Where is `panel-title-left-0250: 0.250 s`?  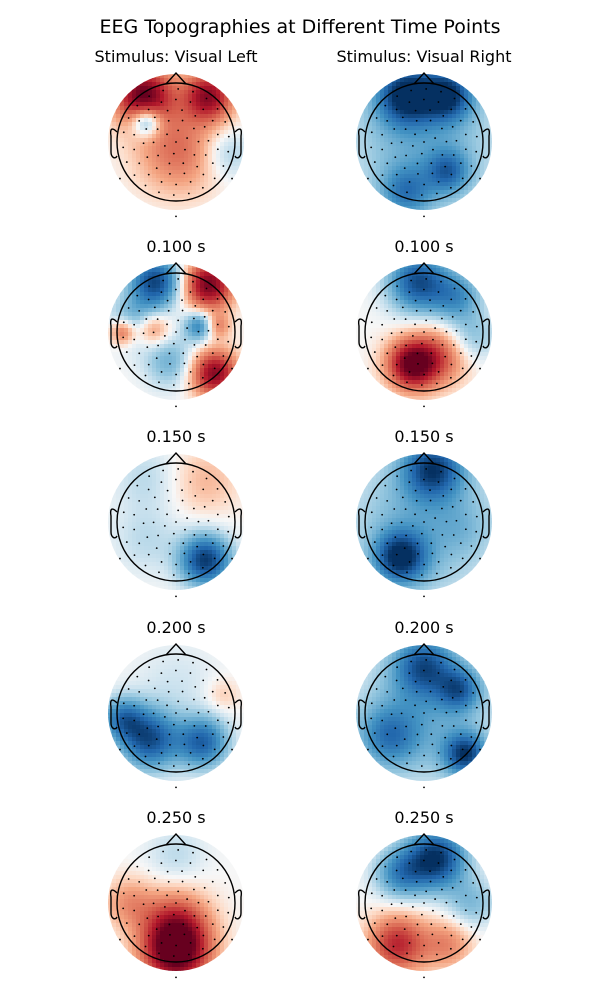 panel-title-left-0250: 0.250 s is located at coordinates (176, 817).